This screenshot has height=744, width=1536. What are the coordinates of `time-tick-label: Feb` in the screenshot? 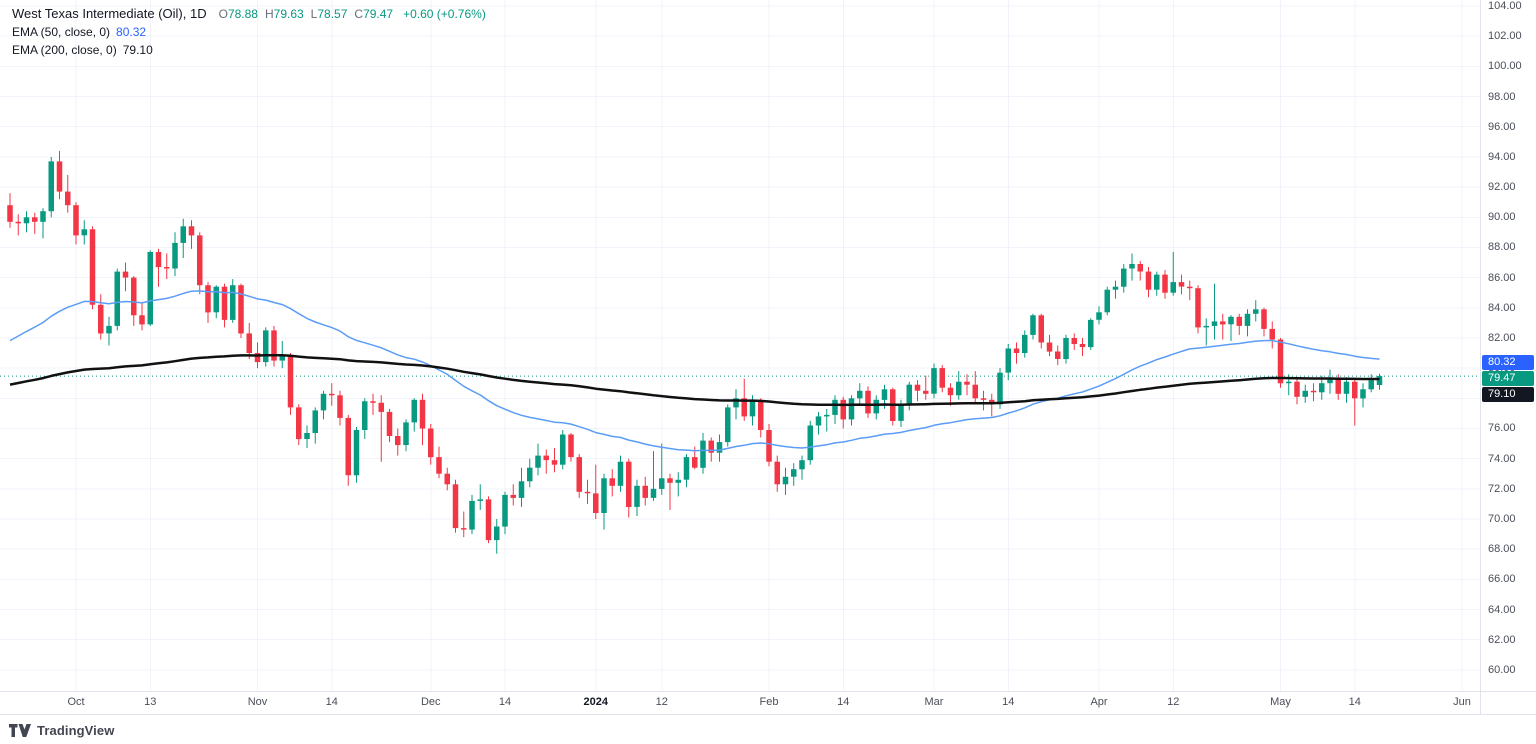 It's located at (769, 702).